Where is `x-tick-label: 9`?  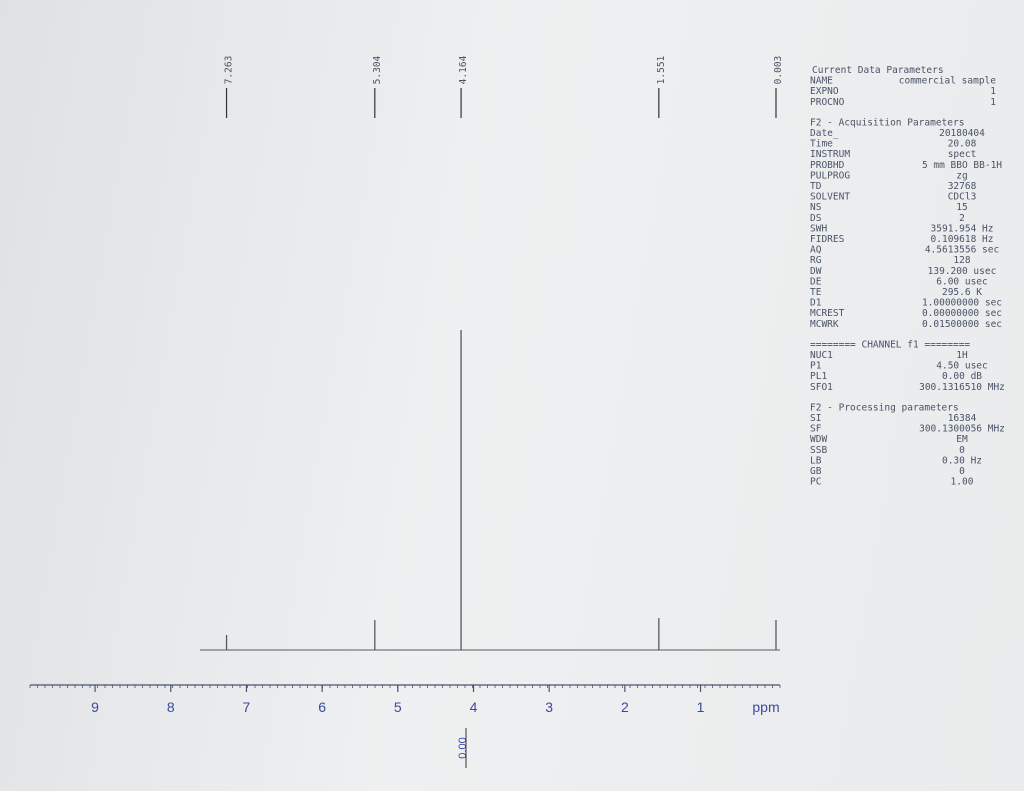 x-tick-label: 9 is located at coordinates (95, 707).